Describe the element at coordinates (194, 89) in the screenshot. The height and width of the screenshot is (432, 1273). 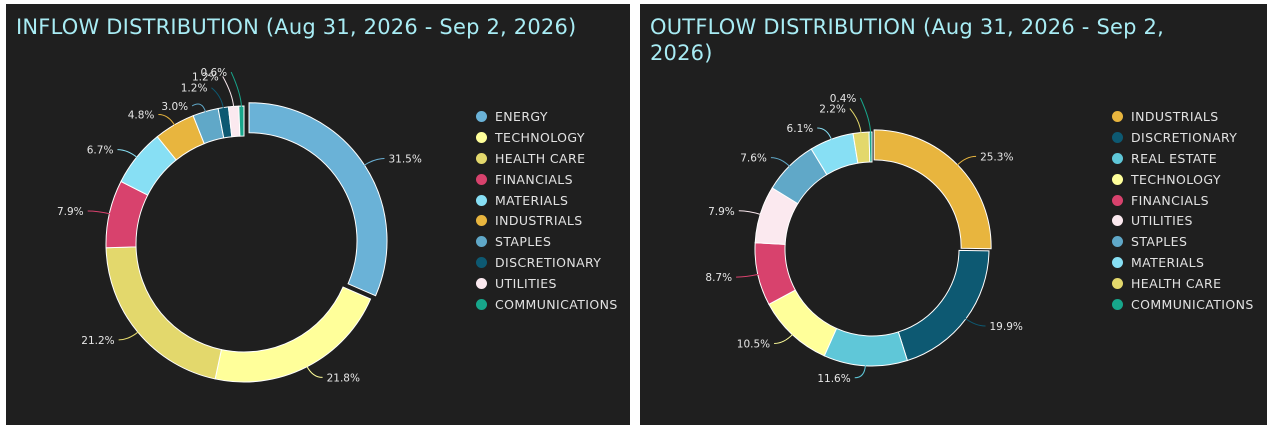
I see `data-label-discretionary: 1.2%` at that location.